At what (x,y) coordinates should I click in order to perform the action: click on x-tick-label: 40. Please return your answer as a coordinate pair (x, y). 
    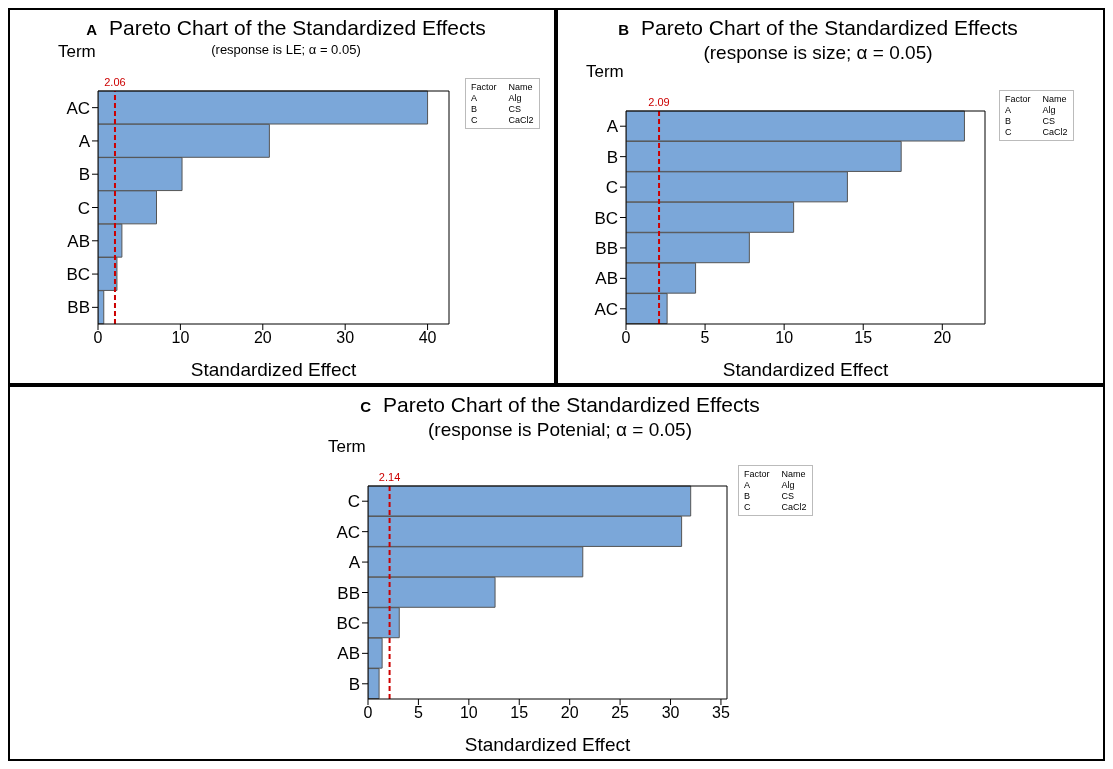
    Looking at the image, I should click on (427, 338).